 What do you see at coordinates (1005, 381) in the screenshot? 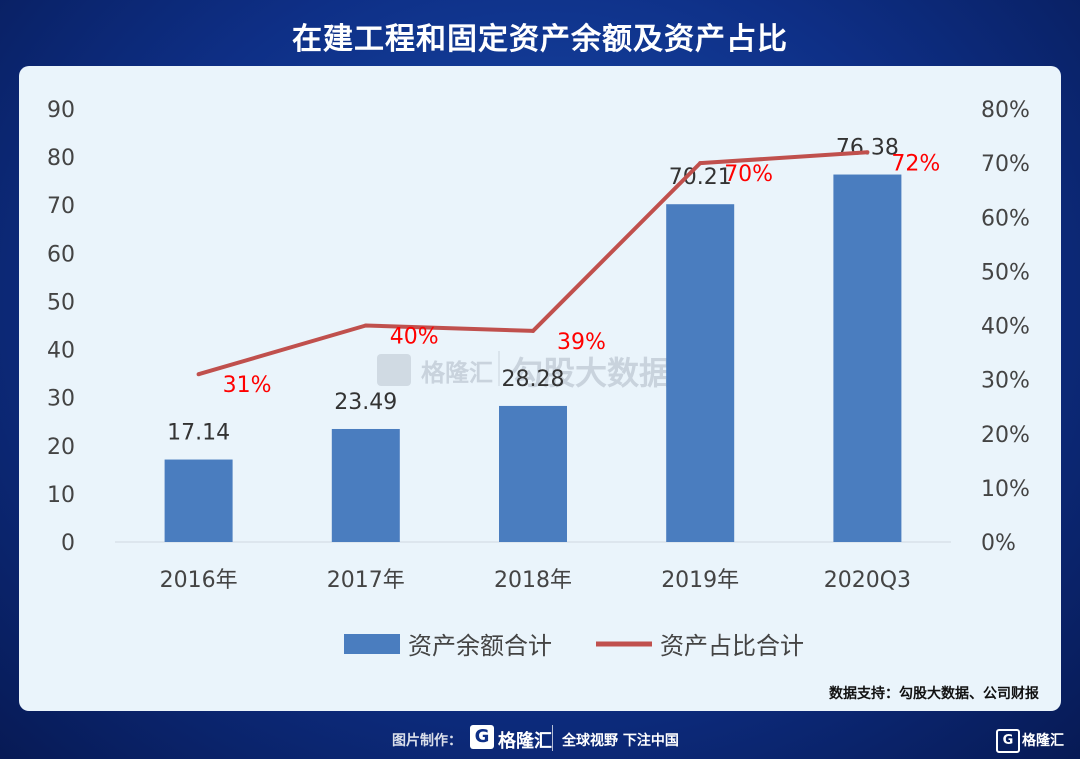
I see `y-right-tick-label: 30%` at bounding box center [1005, 381].